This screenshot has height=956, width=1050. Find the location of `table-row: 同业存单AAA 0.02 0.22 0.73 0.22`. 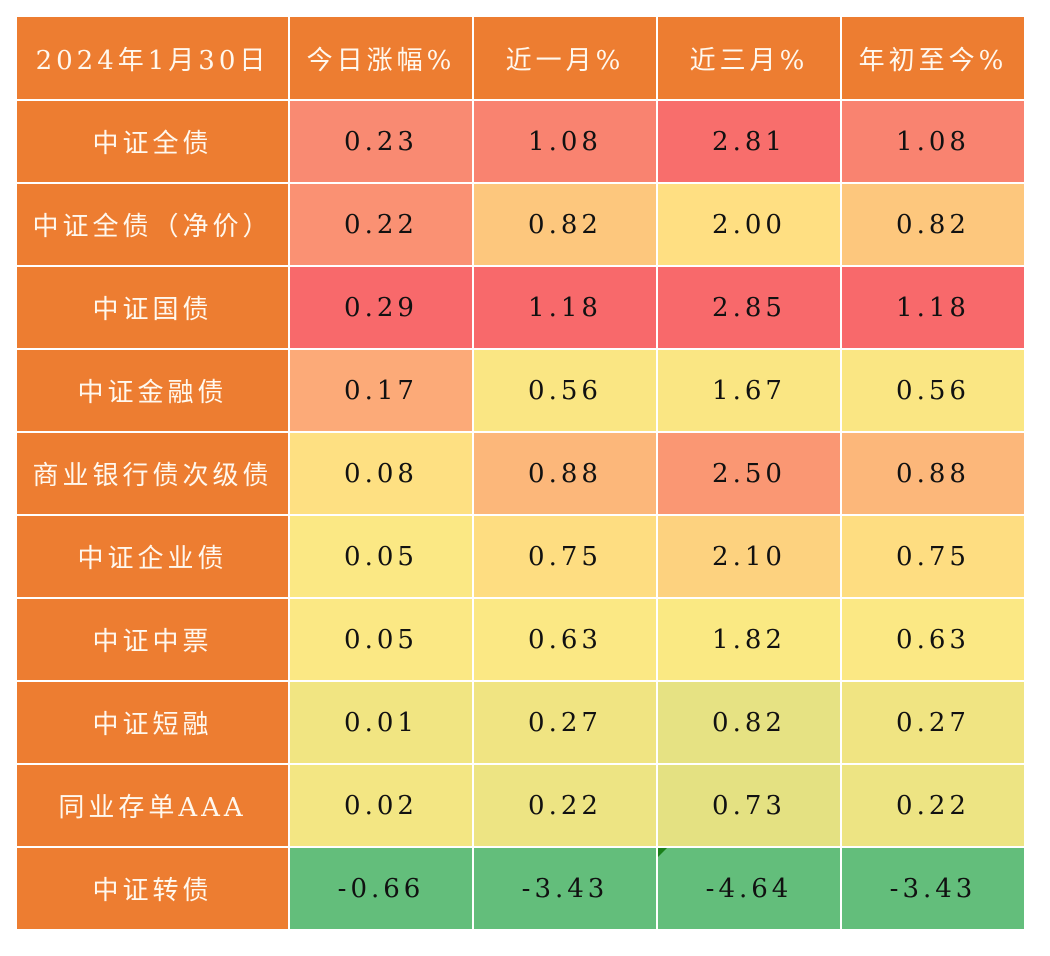

table-row: 同业存单AAA 0.02 0.22 0.73 0.22 is located at coordinates (520, 805).